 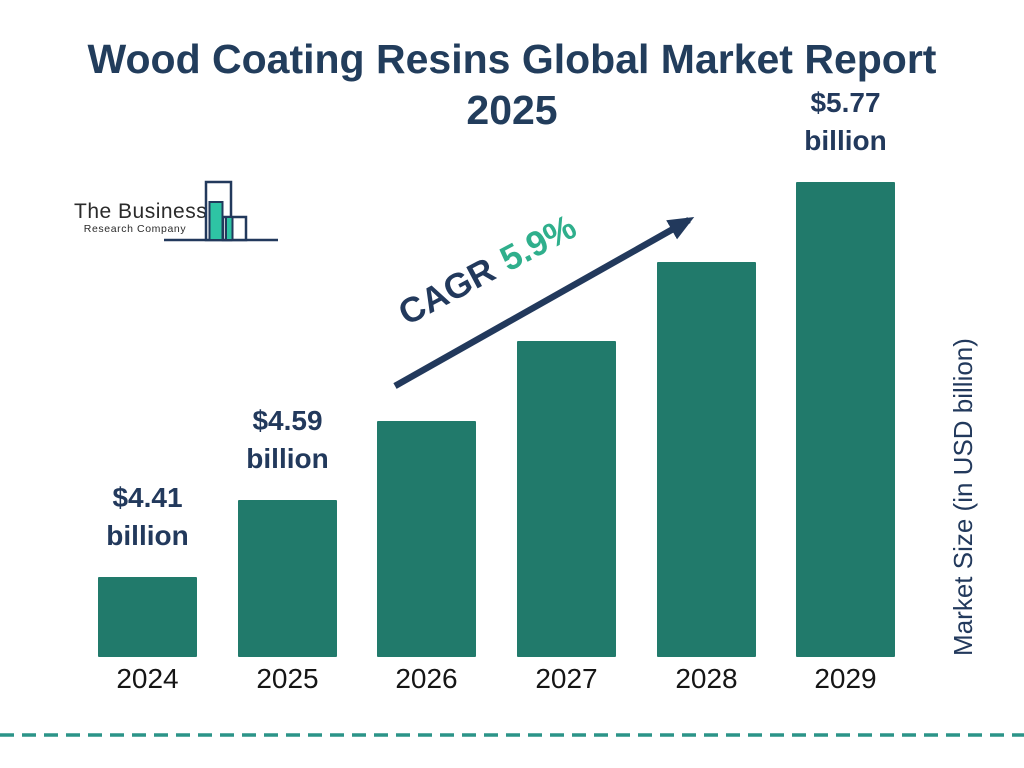 What do you see at coordinates (512, 59) in the screenshot?
I see `page-title-line1: Wood Coating Resins Global Market Report` at bounding box center [512, 59].